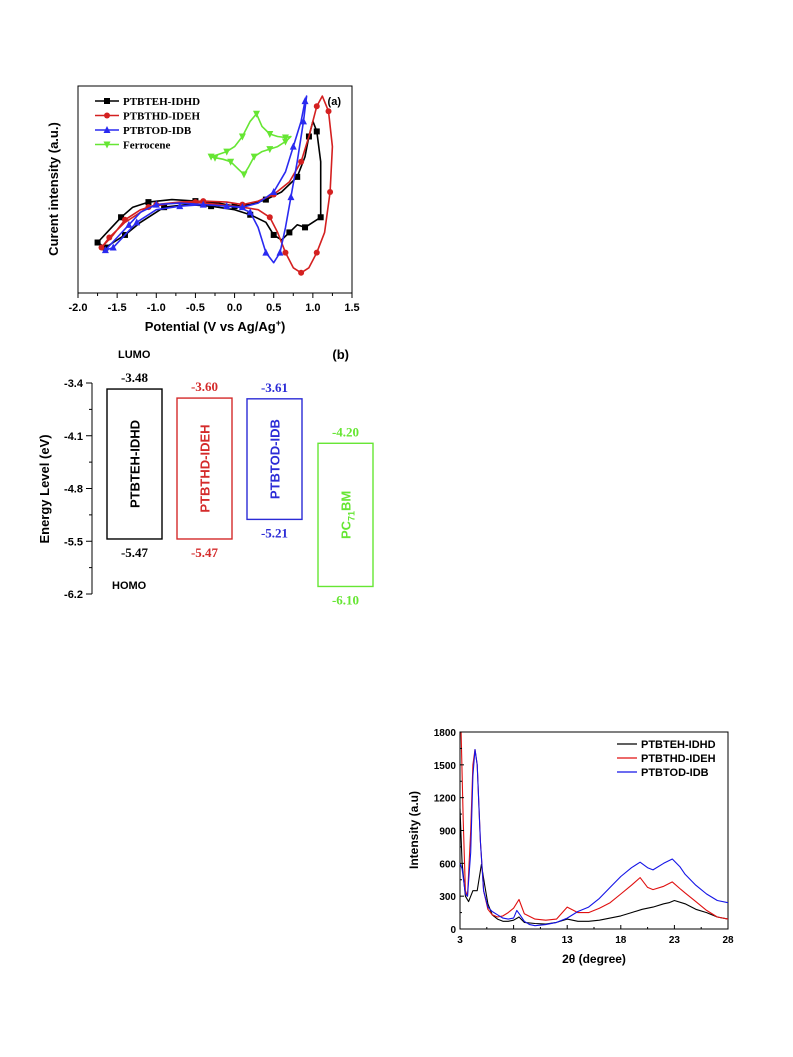 This screenshot has height=1057, width=793. What do you see at coordinates (234, 308) in the screenshot?
I see `cv-x-tick-label: 0.0` at bounding box center [234, 308].